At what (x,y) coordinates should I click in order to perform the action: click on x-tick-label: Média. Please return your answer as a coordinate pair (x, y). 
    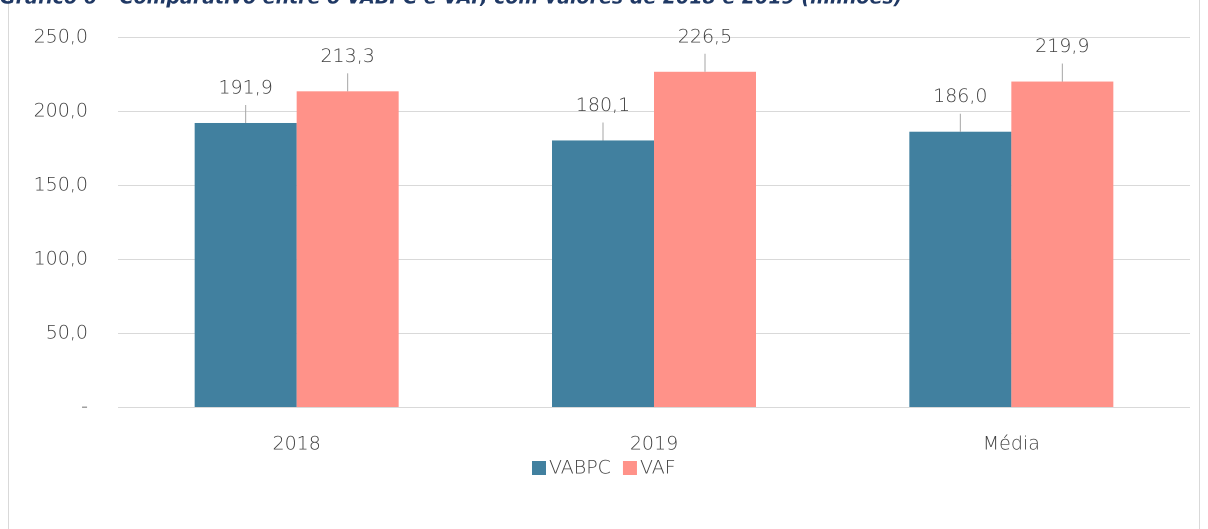
    Looking at the image, I should click on (1011, 444).